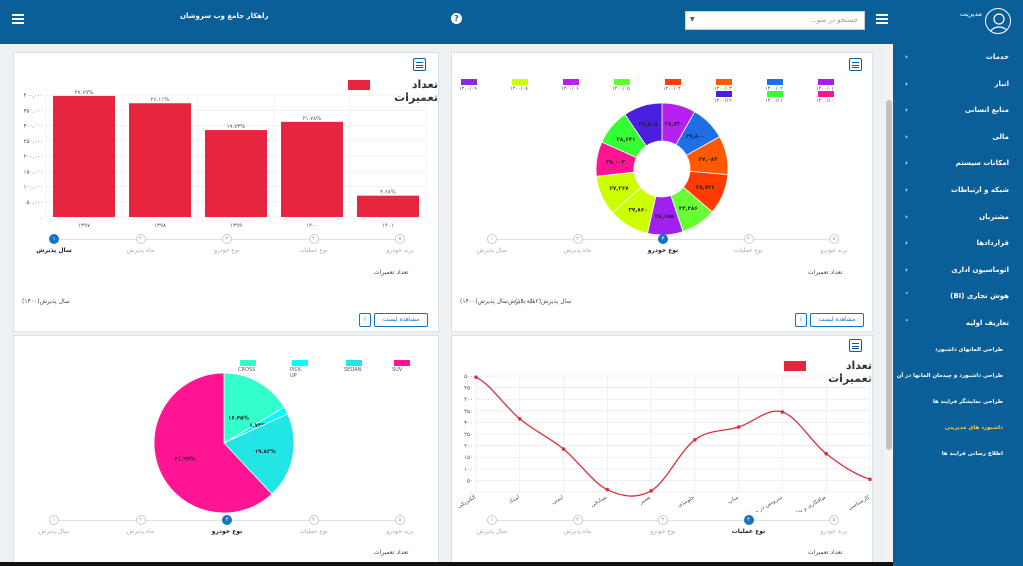  Describe the element at coordinates (570, 85) in the screenshot. I see `legend-item: ۱۴۰۰/۰۶` at that location.